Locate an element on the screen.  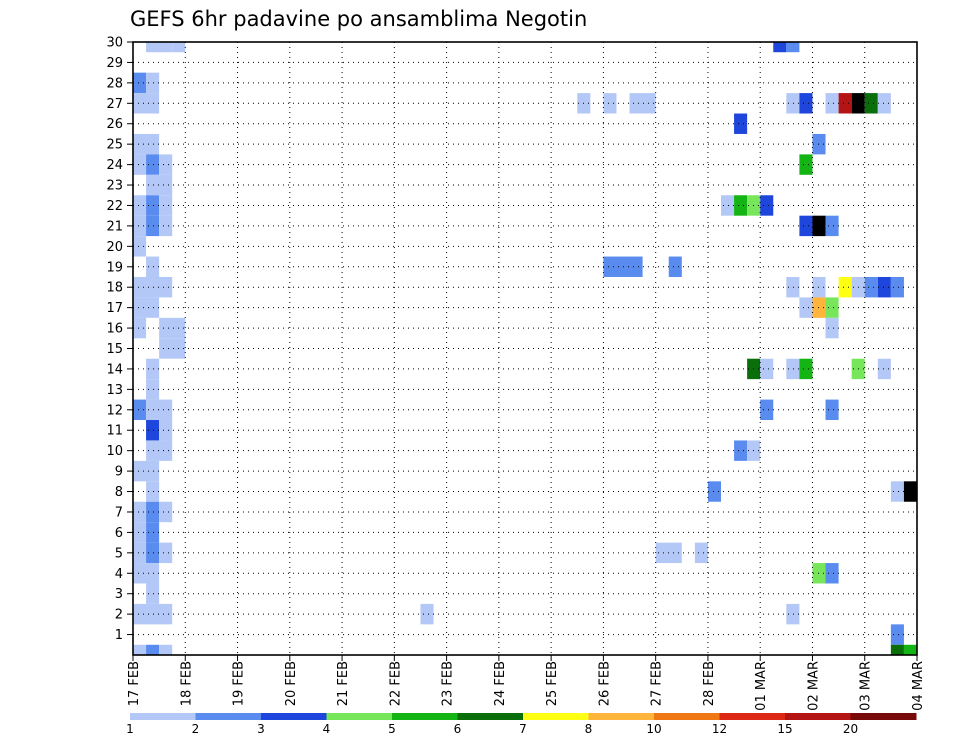
y-tick-label: 17 is located at coordinates (114, 308).